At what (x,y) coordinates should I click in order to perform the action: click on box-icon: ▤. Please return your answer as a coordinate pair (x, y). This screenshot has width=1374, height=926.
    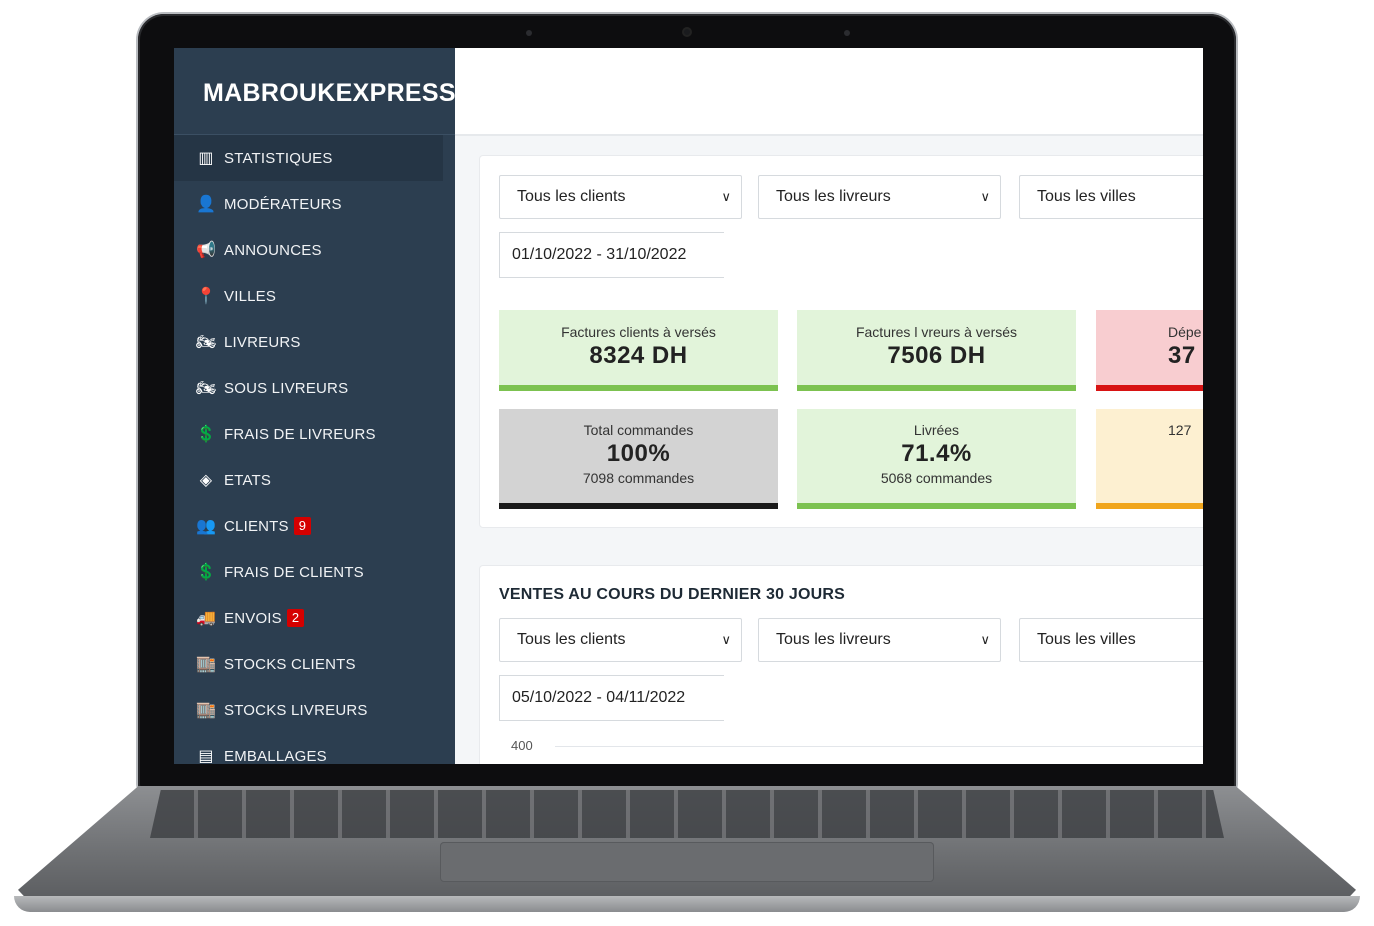
    Looking at the image, I should click on (206, 756).